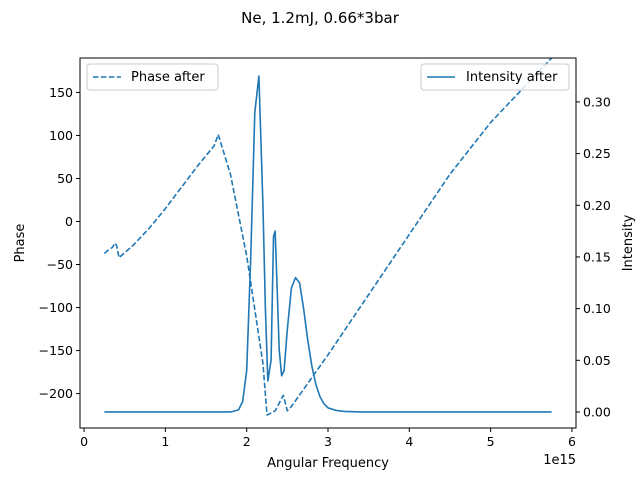 This screenshot has height=480, width=640. Describe the element at coordinates (84, 441) in the screenshot. I see `x-tick-label: 0` at that location.